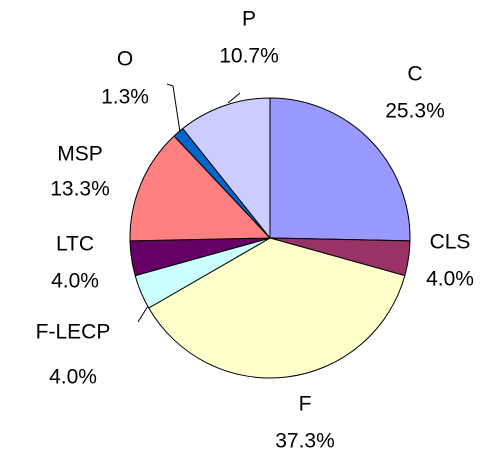 Image resolution: width=481 pixels, height=461 pixels. I want to click on slice-value-label: 1.3%, so click(125, 97).